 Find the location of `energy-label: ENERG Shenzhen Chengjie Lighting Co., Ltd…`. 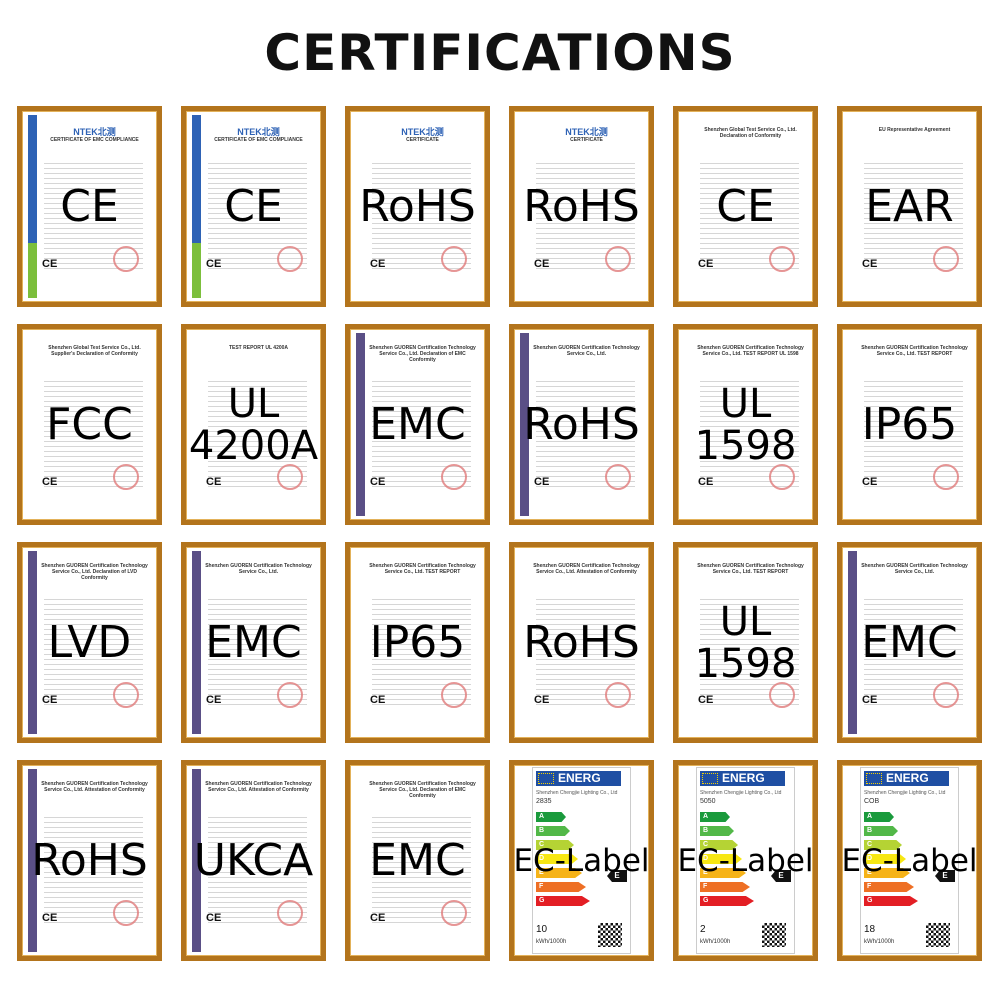

energy-label: ENERG Shenzhen Chengjie Lighting Co., Ltd… is located at coordinates (909, 860).